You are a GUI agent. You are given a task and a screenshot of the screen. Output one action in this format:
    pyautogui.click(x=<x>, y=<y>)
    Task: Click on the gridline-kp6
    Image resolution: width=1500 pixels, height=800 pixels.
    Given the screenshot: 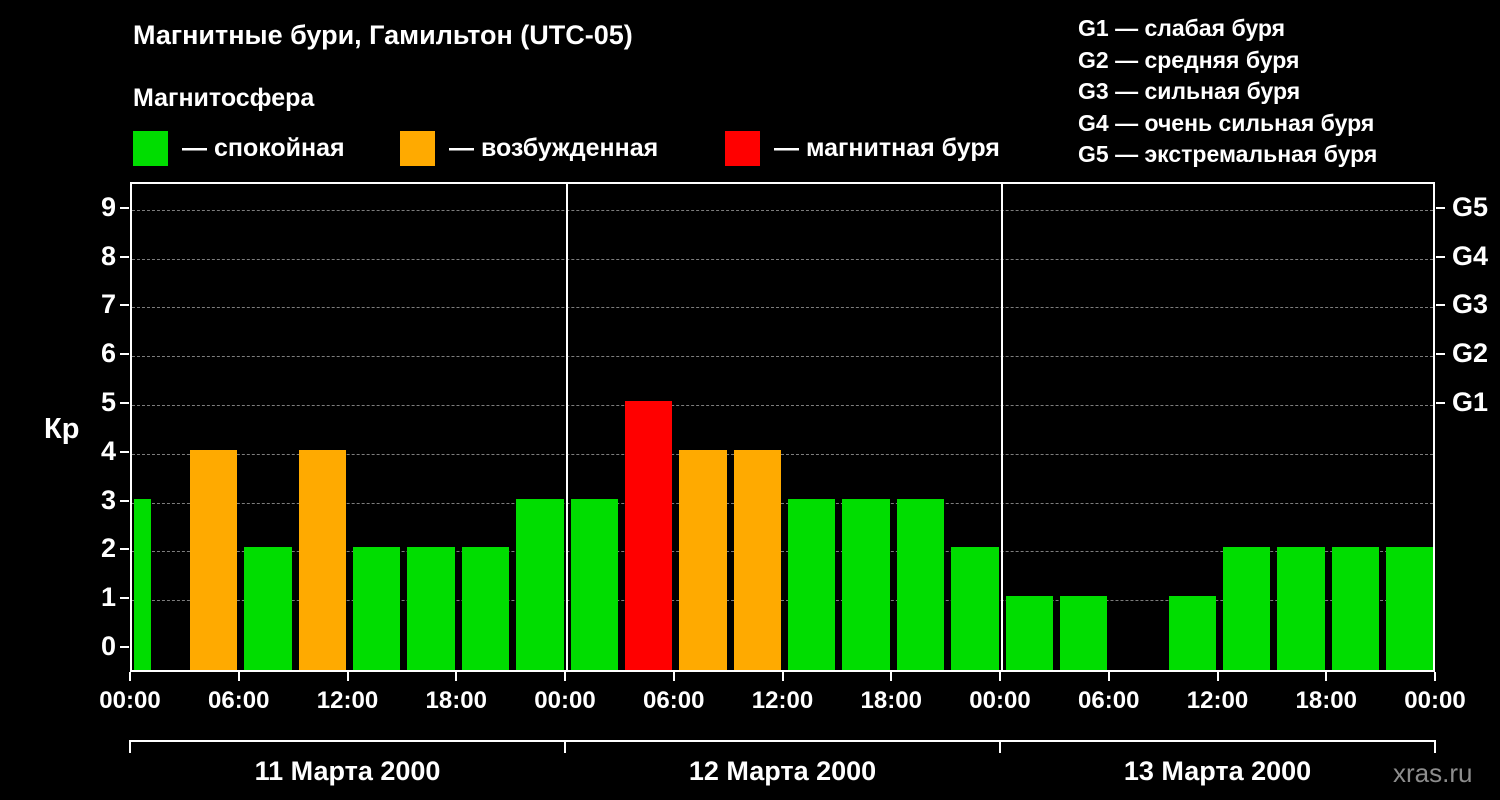 What is the action you would take?
    pyautogui.click(x=782, y=357)
    